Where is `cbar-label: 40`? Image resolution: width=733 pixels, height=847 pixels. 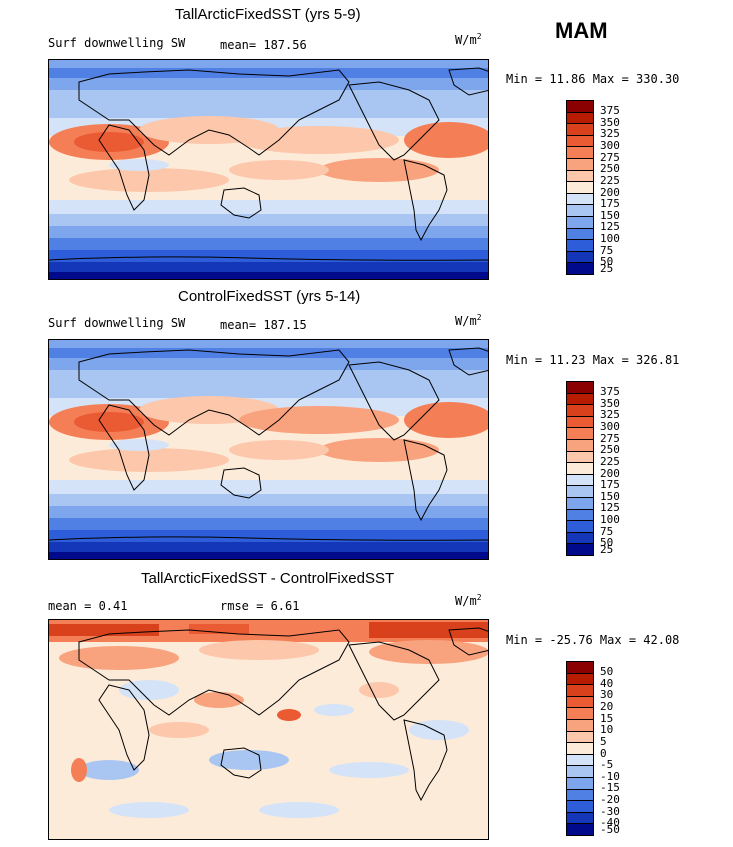 cbar-label: 40 is located at coordinates (607, 683).